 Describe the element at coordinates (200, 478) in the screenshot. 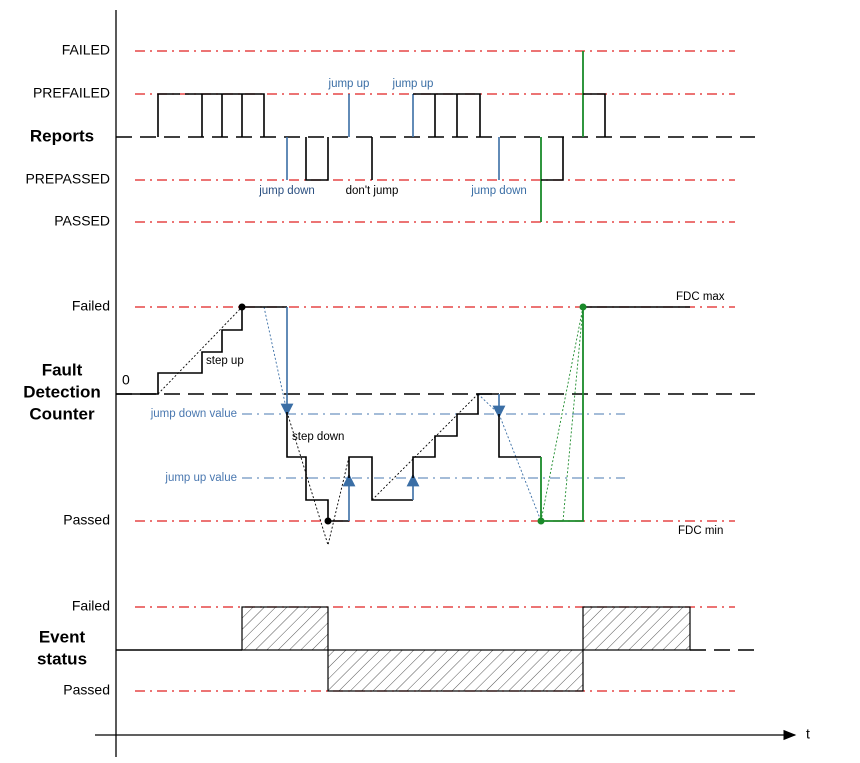

I see `annotation: jump up value` at that location.